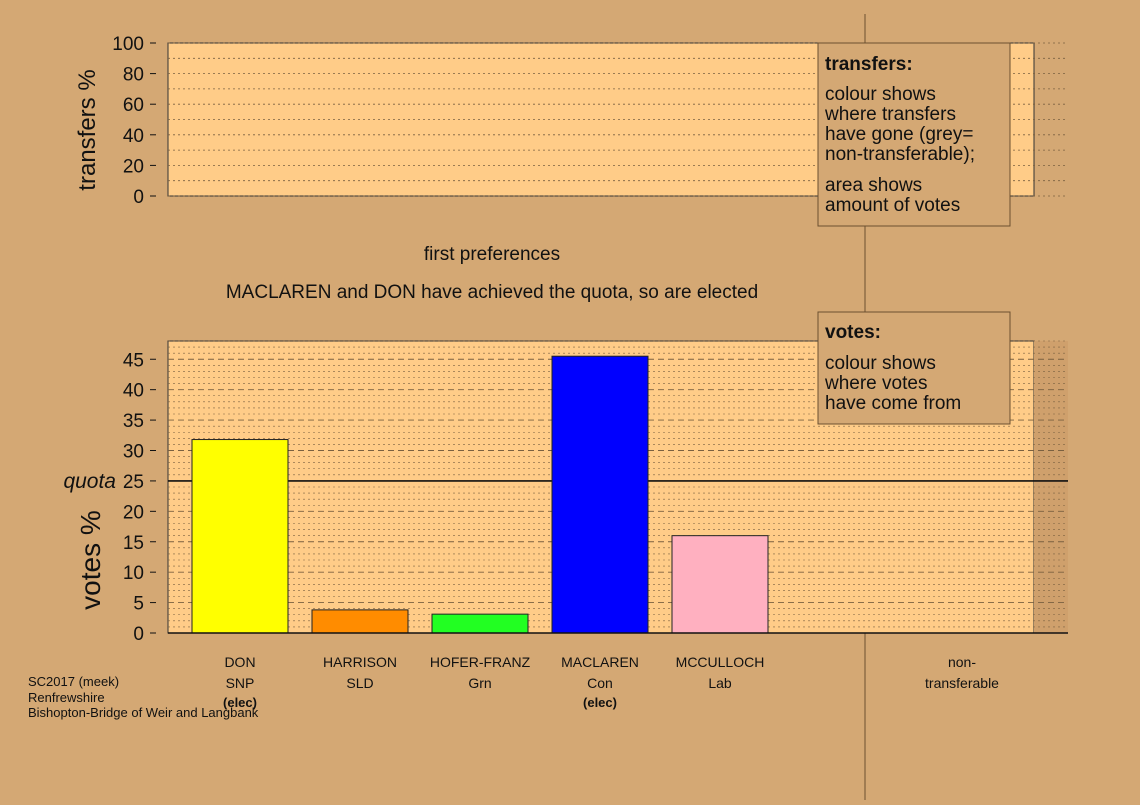  What do you see at coordinates (480, 623) in the screenshot?
I see `bar-hofer-franz` at bounding box center [480, 623].